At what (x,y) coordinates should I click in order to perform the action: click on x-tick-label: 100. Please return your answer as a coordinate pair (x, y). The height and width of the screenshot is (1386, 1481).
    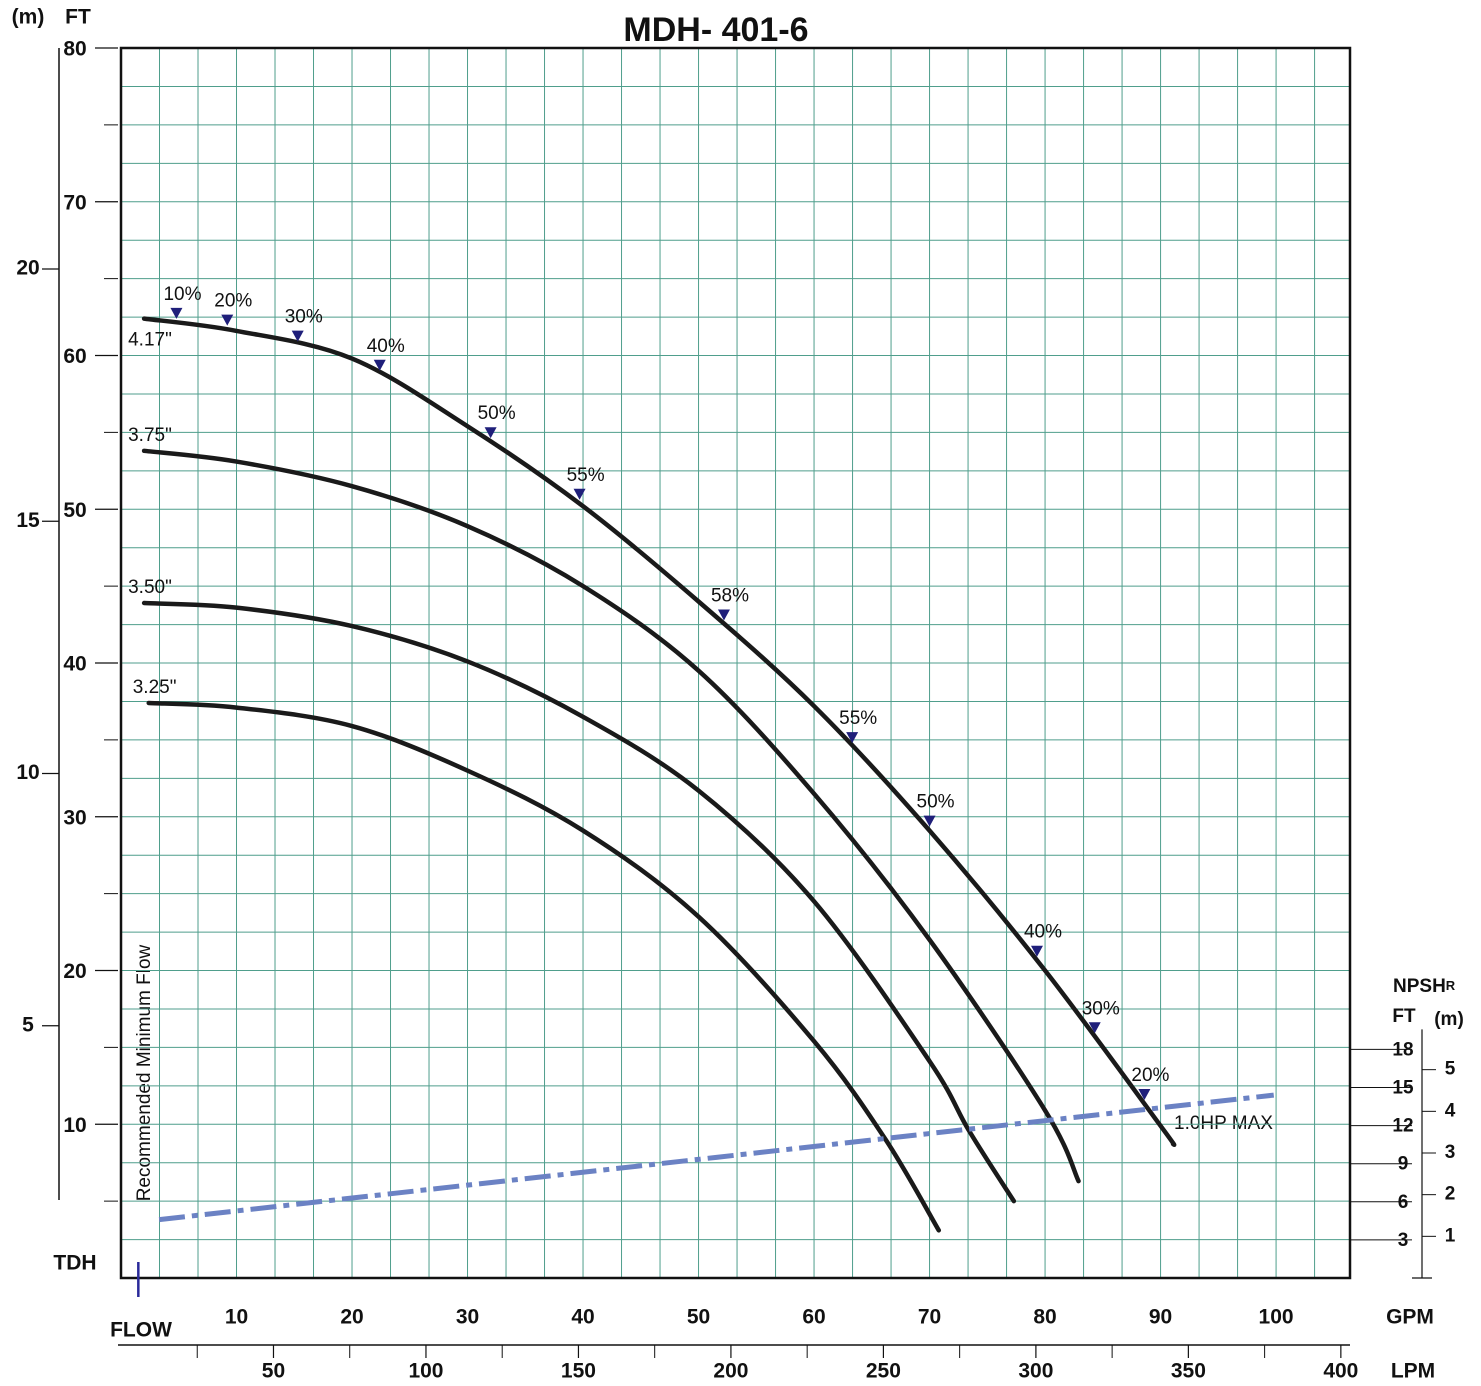
    Looking at the image, I should click on (1276, 1317).